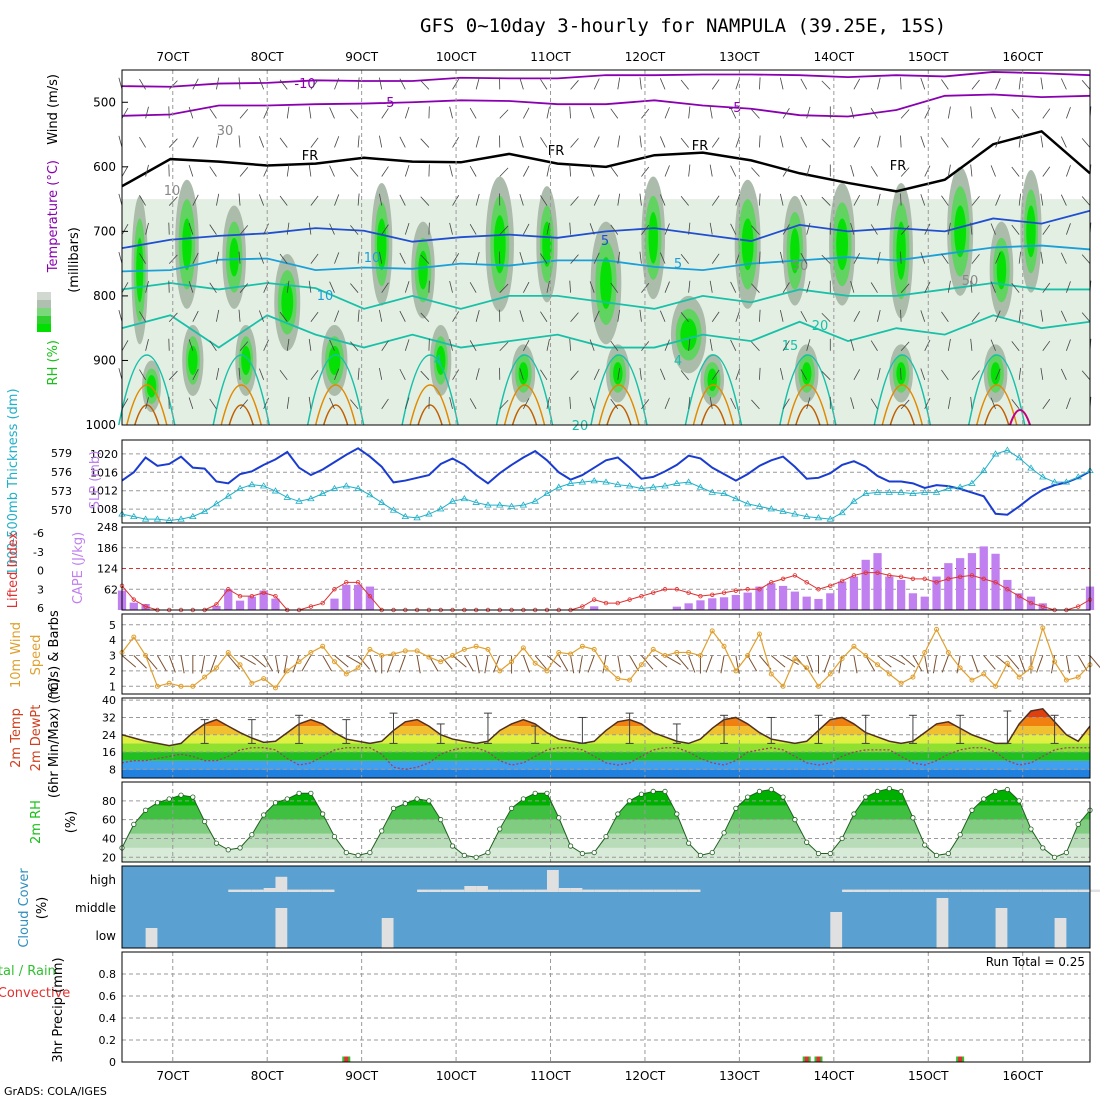  I want to click on contour-label: FR, so click(310, 156).